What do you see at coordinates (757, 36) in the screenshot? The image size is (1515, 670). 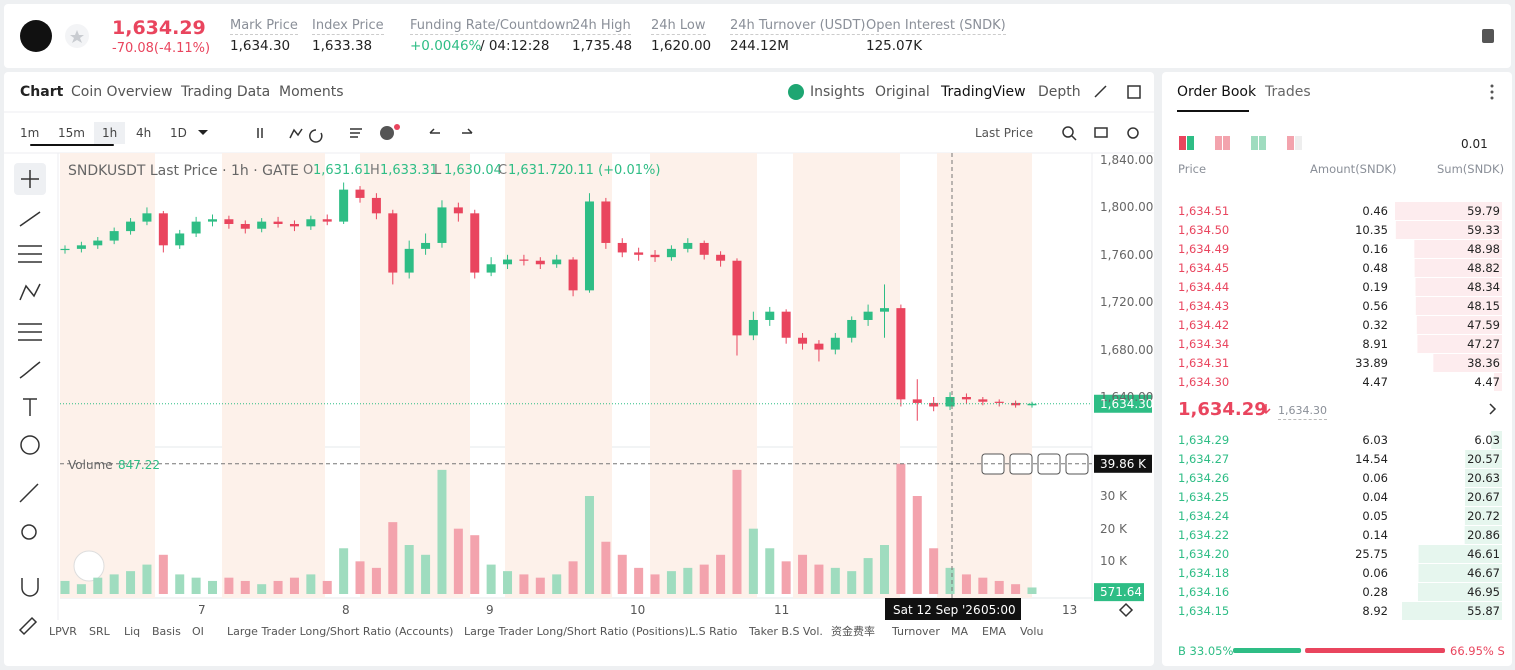 I see `header` at bounding box center [757, 36].